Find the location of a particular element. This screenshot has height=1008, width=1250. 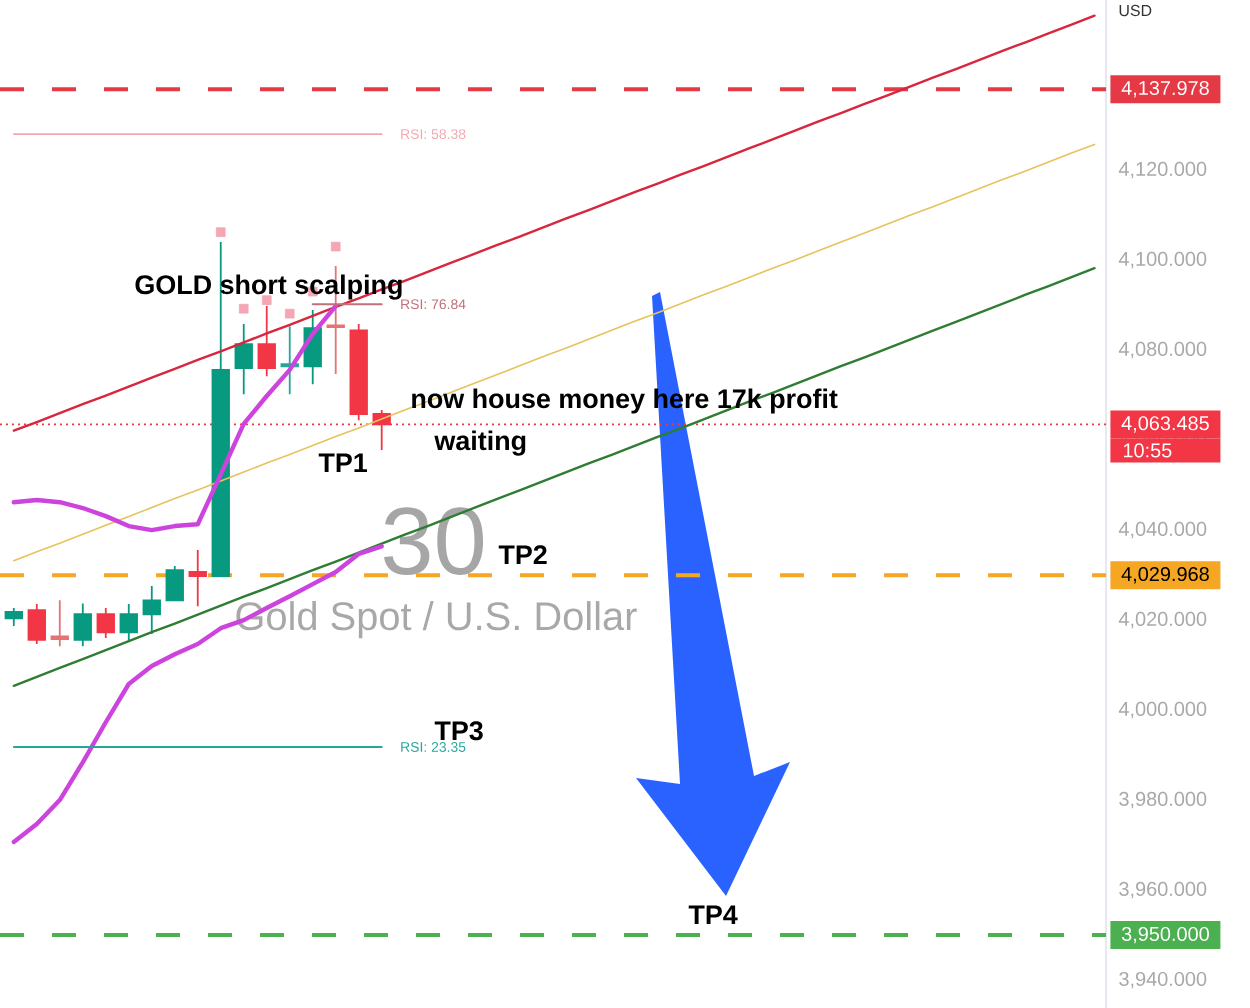

y-tick-label: 4,020.000 is located at coordinates (1162, 620).